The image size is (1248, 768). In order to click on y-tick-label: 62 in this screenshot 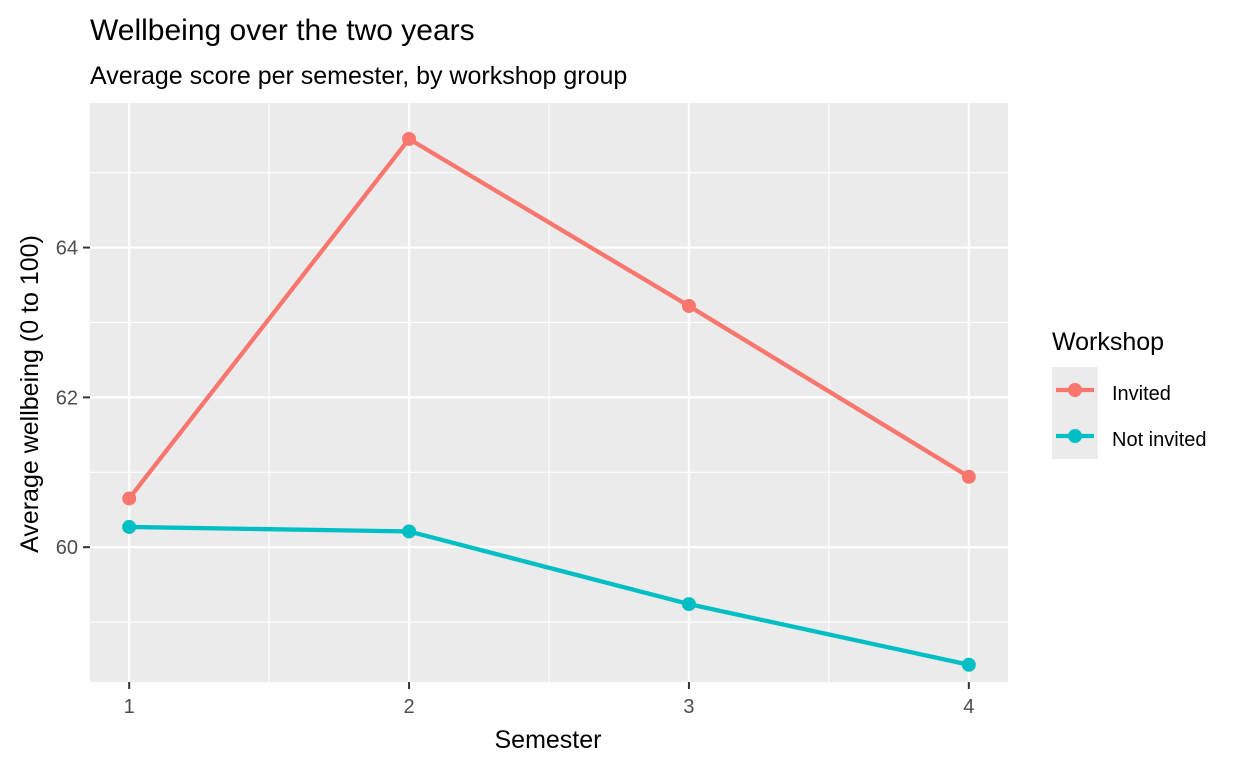, I will do `click(67, 398)`.